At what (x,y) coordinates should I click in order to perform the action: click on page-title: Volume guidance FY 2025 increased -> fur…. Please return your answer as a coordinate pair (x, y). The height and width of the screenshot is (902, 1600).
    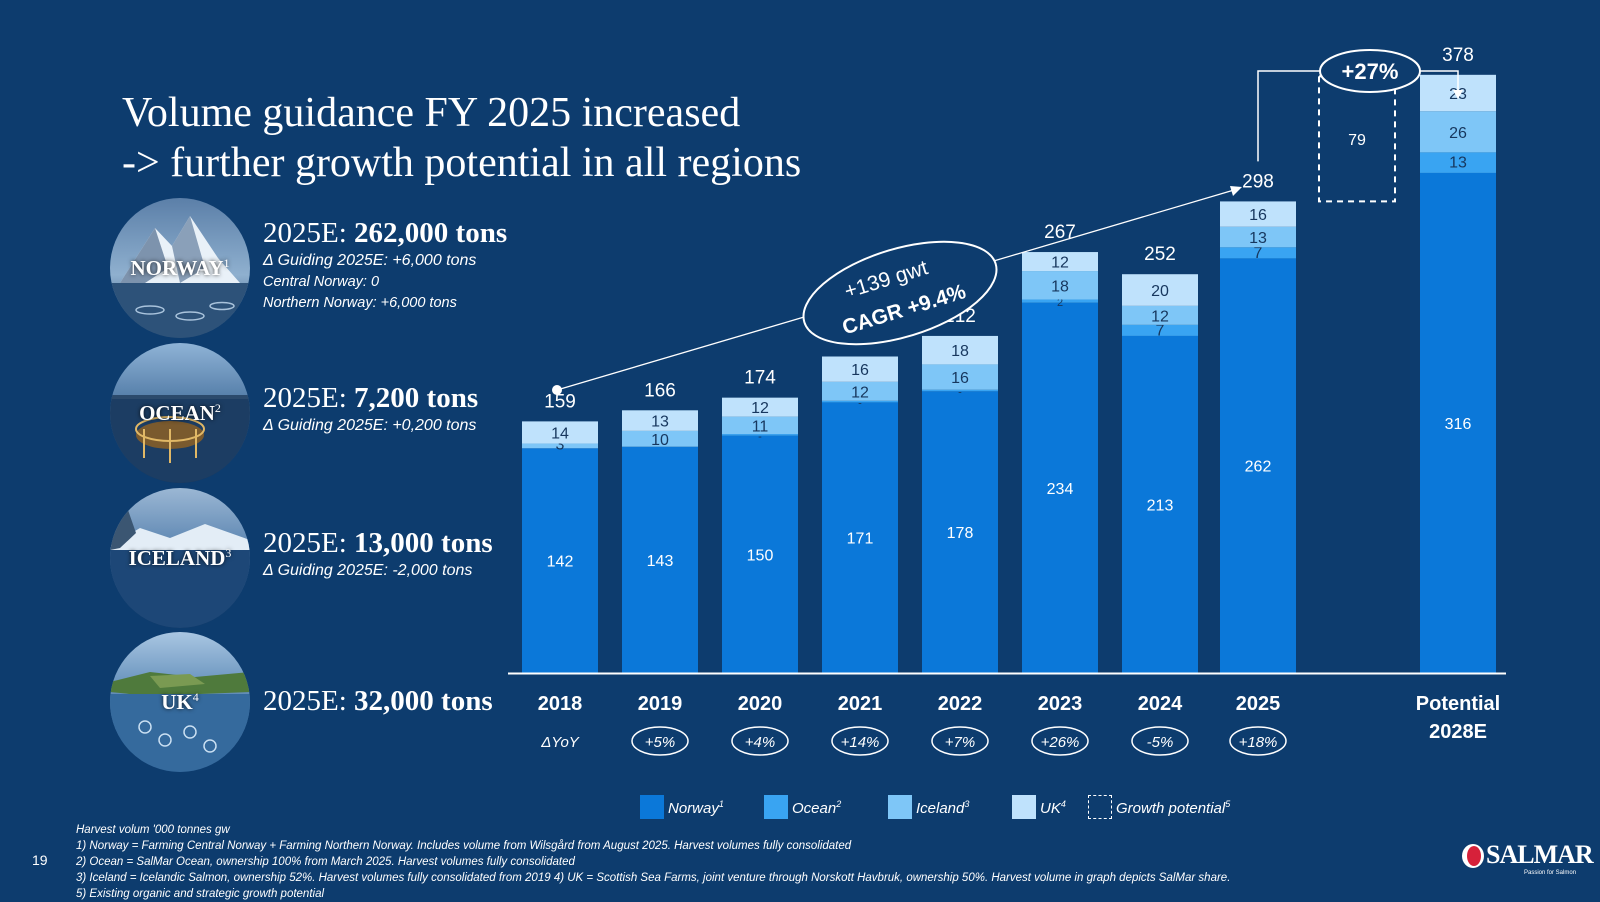
    Looking at the image, I should click on (522, 138).